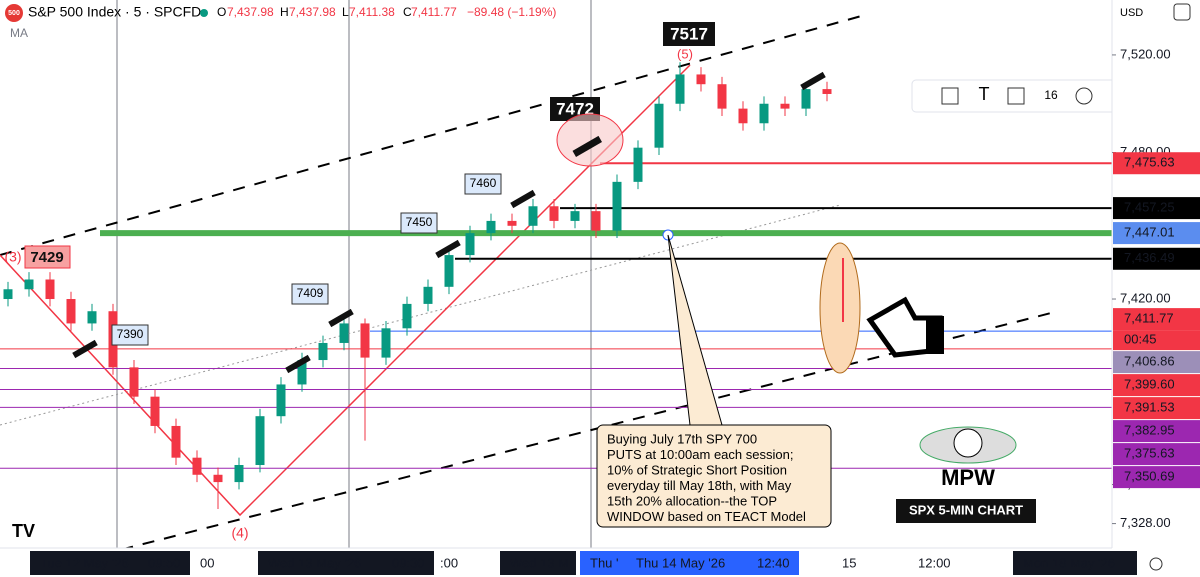  What do you see at coordinates (1149, 162) in the screenshot?
I see `price-label: 7,475.63` at bounding box center [1149, 162].